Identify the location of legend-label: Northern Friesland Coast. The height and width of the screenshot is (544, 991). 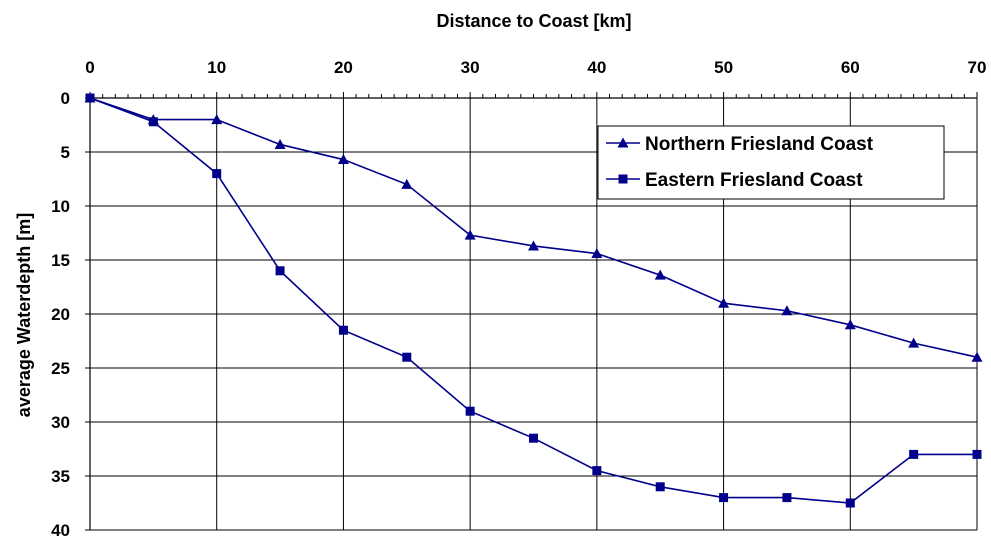
(759, 144).